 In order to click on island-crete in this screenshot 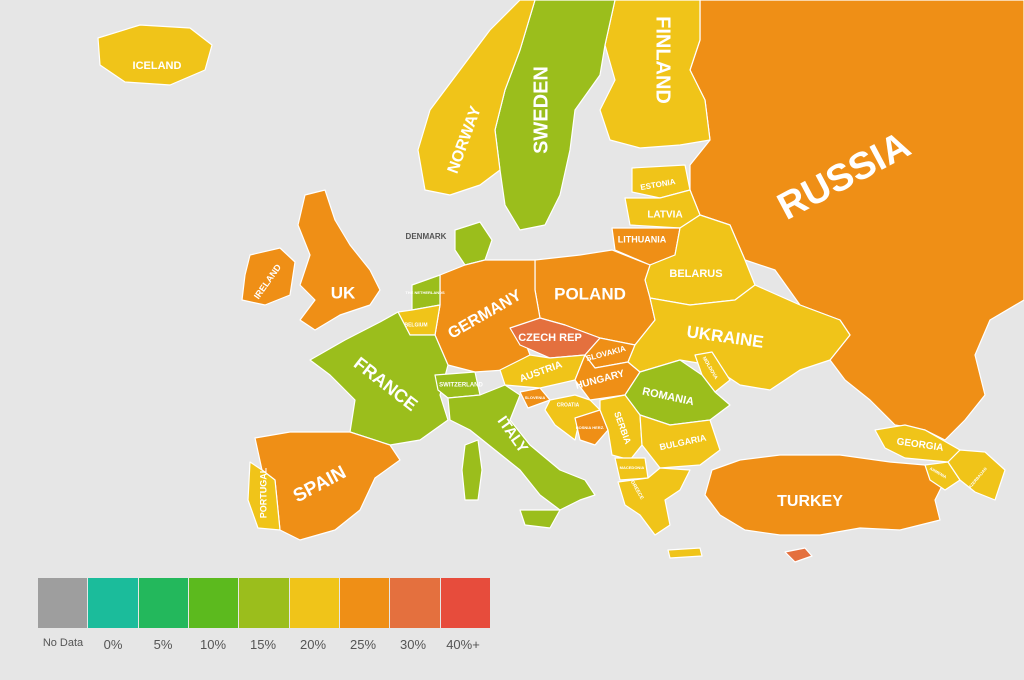, I will do `click(685, 553)`.